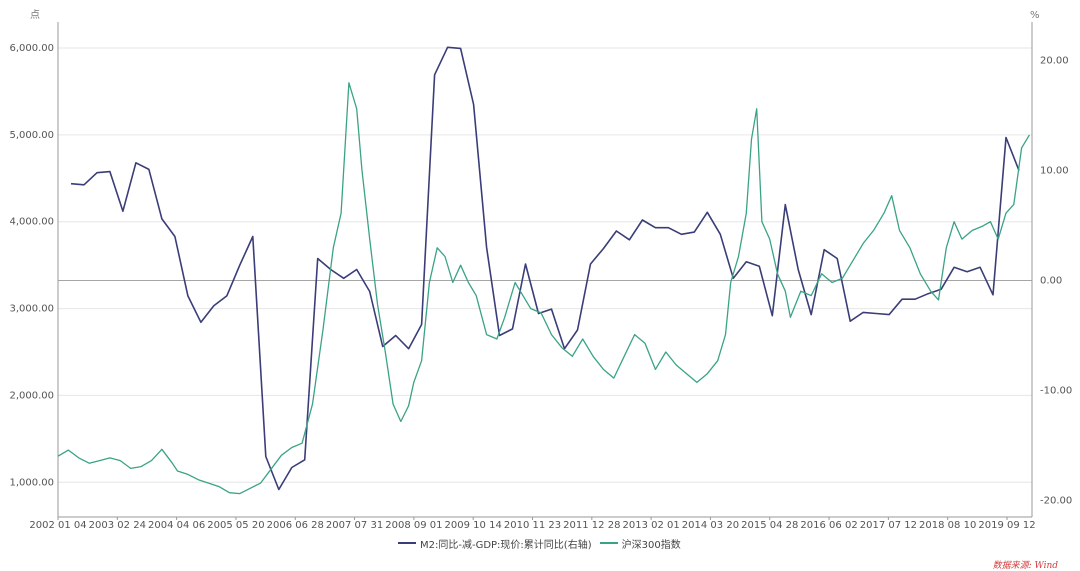  I want to click on x-tick-label: 2014 03 20, so click(710, 525).